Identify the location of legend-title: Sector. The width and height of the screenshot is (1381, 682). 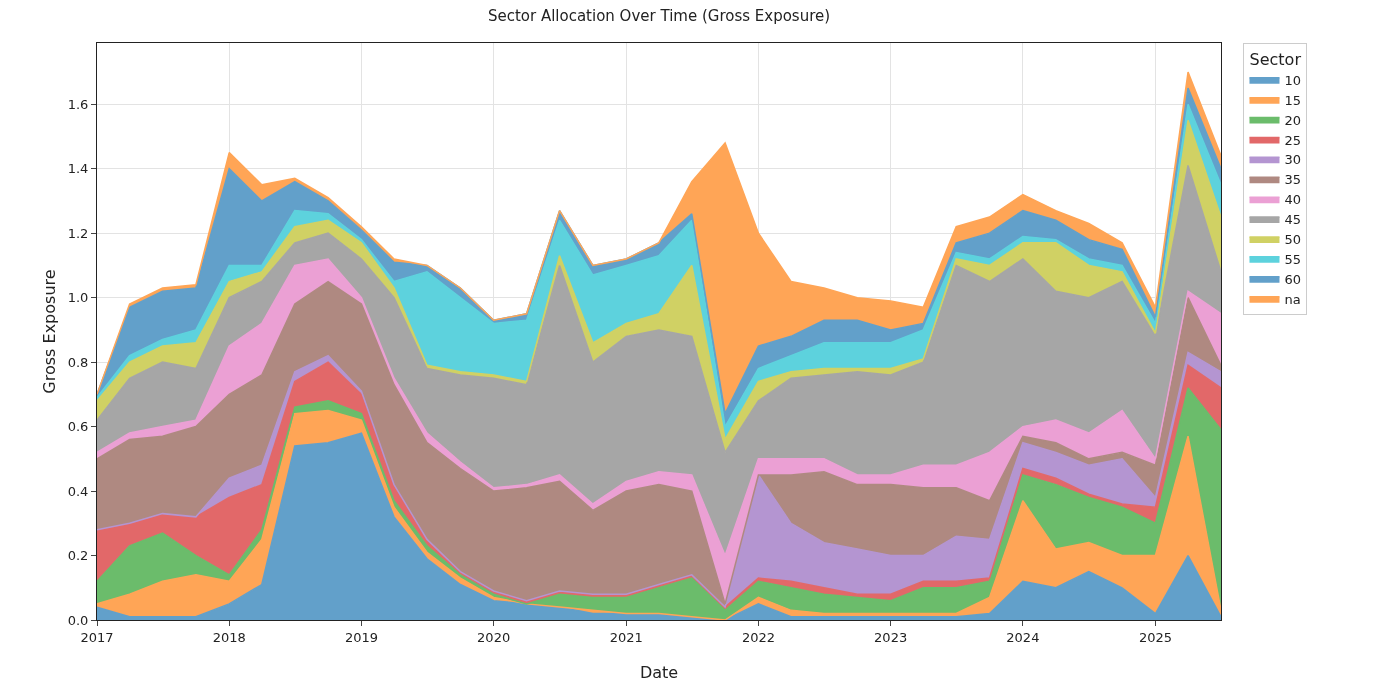
(1275, 59).